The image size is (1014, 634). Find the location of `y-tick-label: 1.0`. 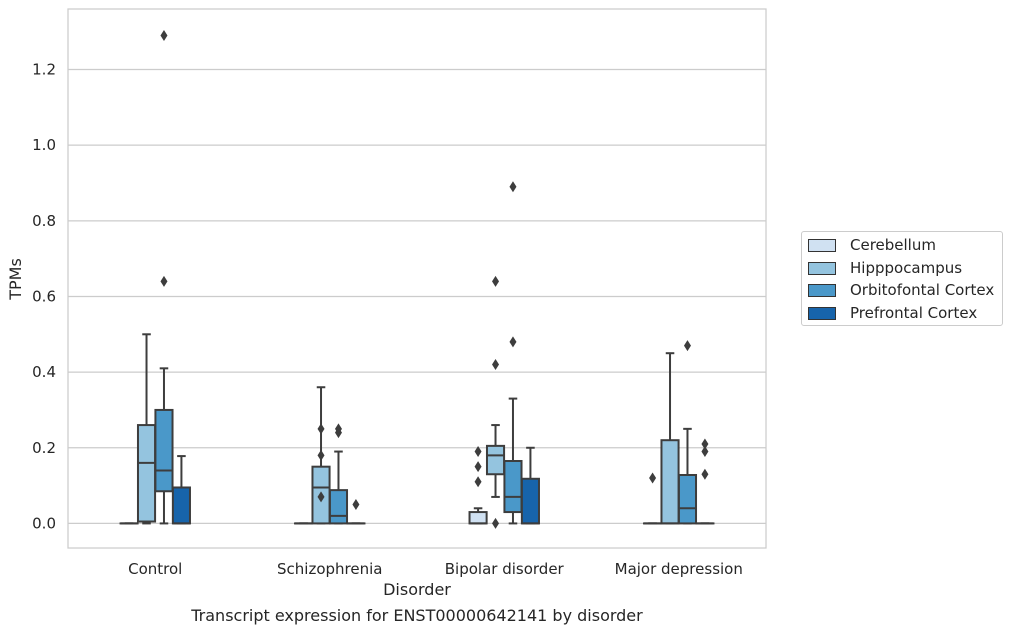

y-tick-label: 1.0 is located at coordinates (44, 145).